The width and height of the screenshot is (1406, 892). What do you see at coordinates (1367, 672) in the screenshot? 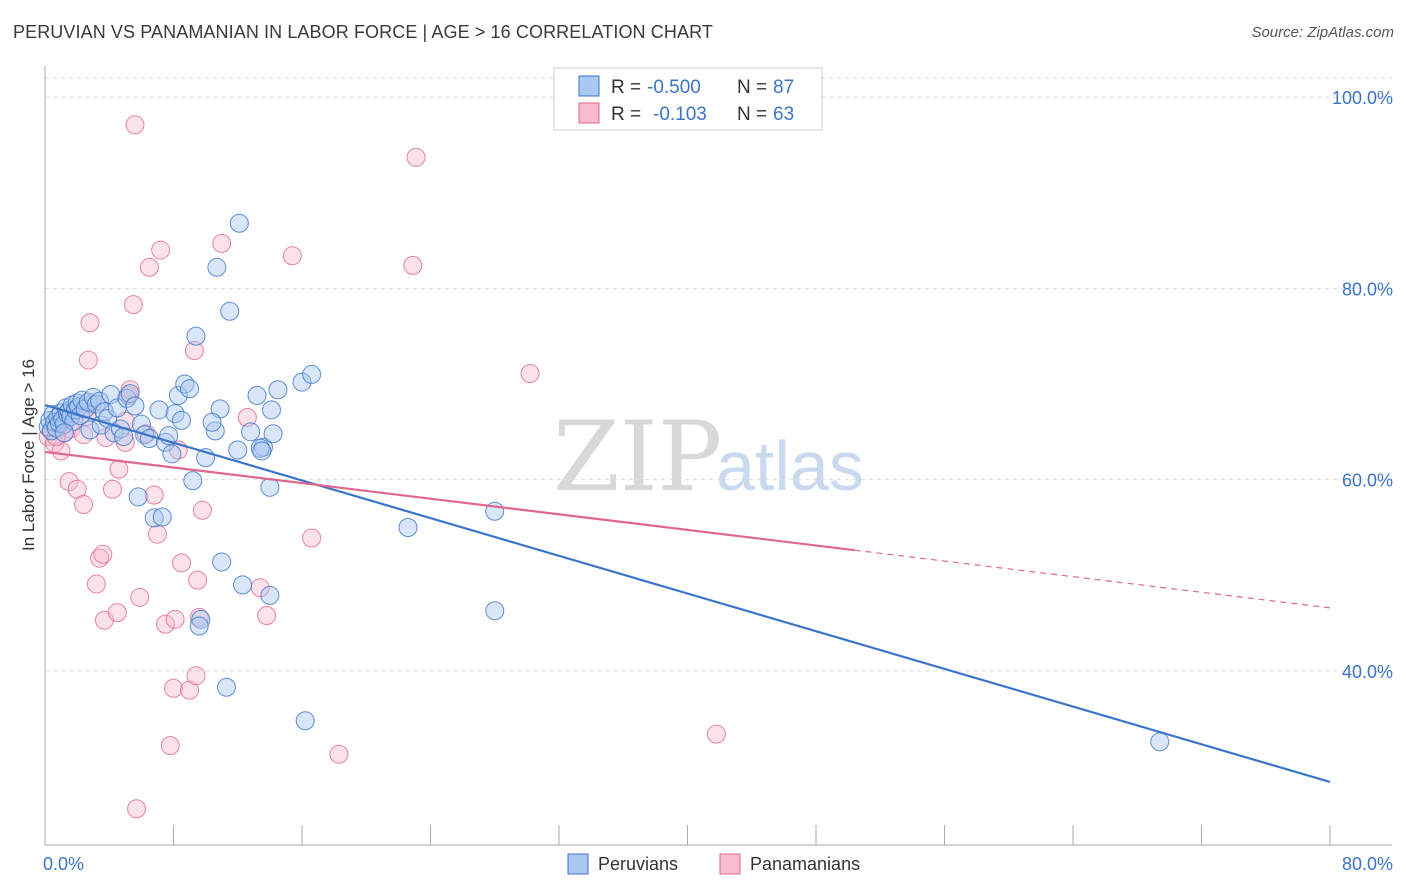
I see `y-tick-label: 40.0%` at bounding box center [1367, 672].